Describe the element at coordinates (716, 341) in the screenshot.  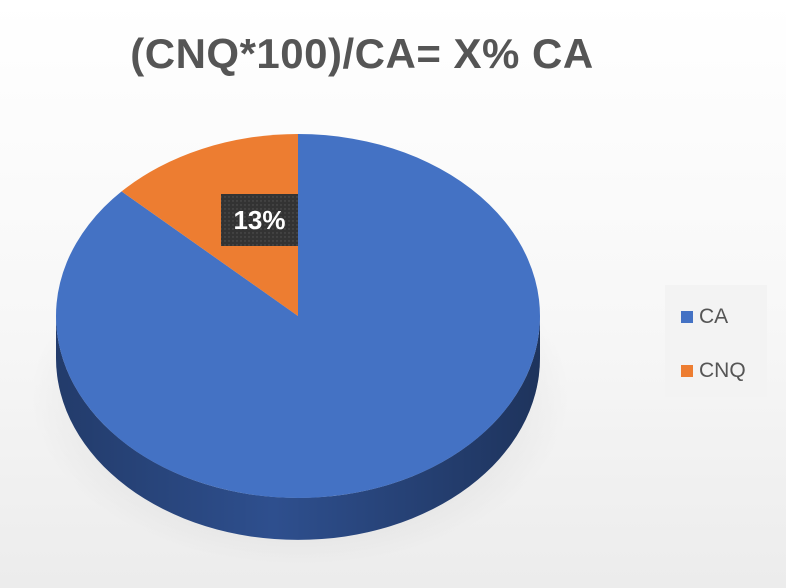
I see `legend: CA CNQ` at that location.